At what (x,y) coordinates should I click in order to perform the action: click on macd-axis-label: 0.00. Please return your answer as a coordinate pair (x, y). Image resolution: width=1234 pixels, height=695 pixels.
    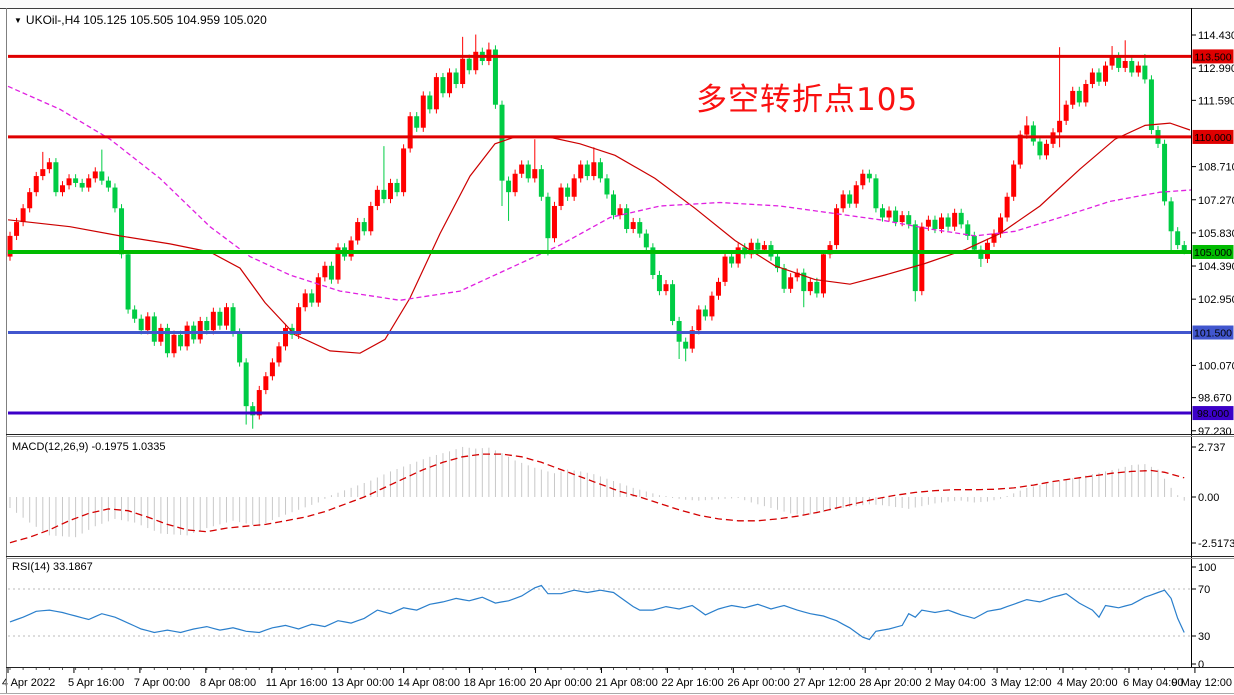
    Looking at the image, I should click on (1208, 498).